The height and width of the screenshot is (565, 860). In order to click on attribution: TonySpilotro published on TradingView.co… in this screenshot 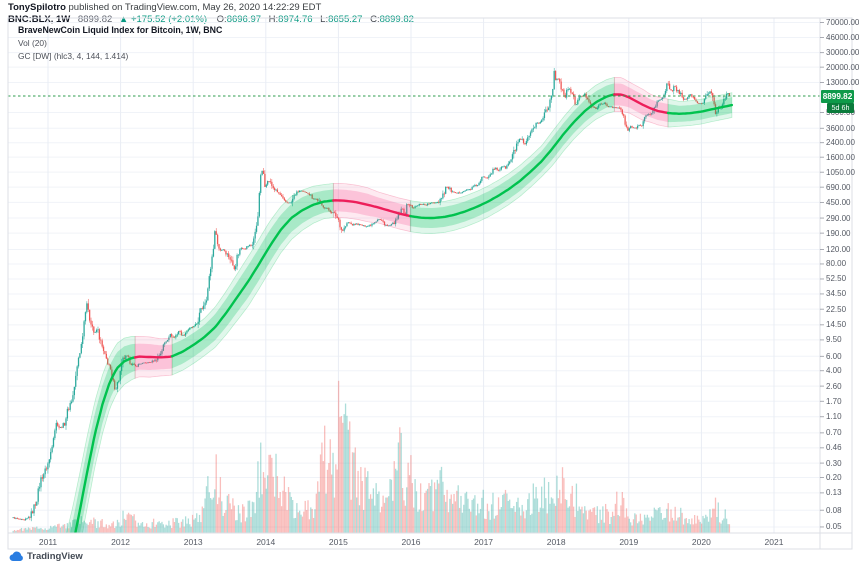, I will do `click(164, 7)`.